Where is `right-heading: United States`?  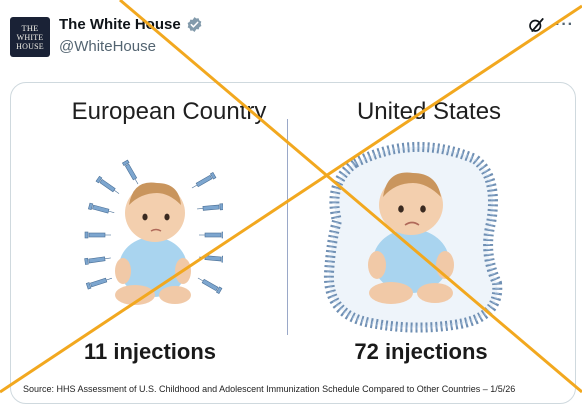 right-heading: United States is located at coordinates (429, 111).